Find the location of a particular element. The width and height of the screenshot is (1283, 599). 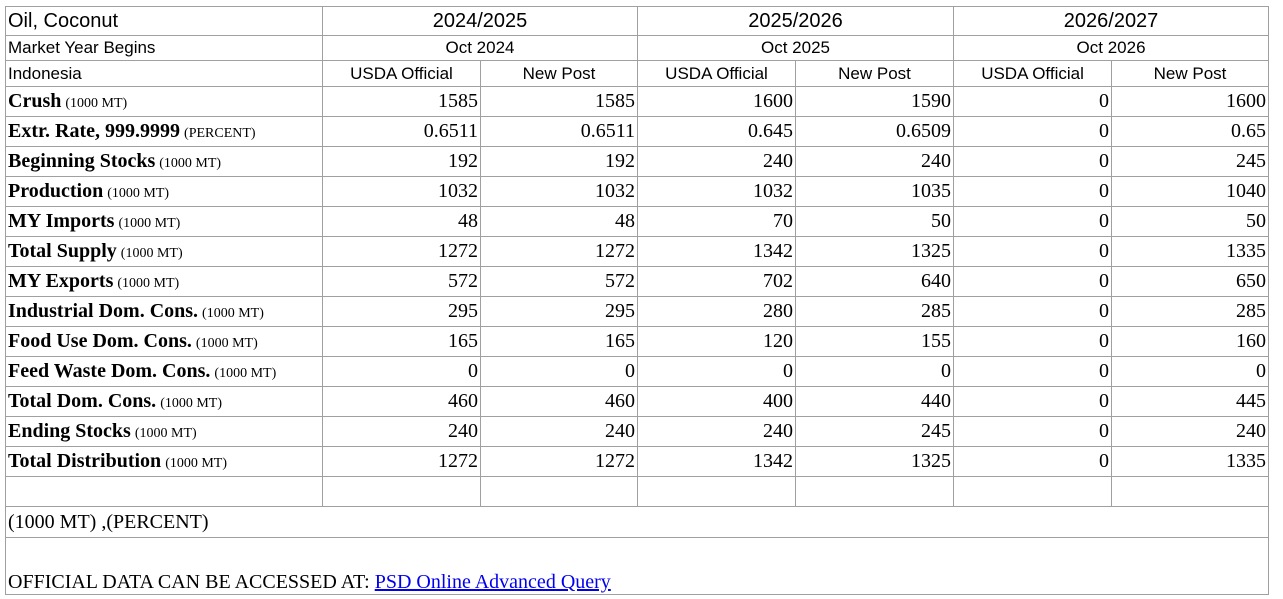

row-label: Extr. Rate, 999.9999 (PERCENT) is located at coordinates (164, 131).